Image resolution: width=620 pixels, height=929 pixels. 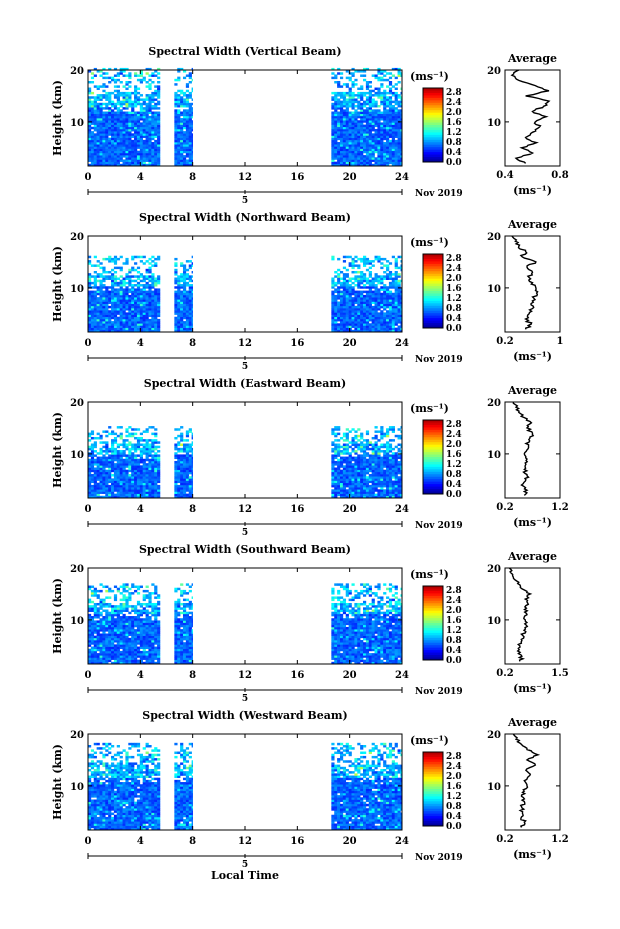 What do you see at coordinates (433, 149) in the screenshot?
I see `colorbar-segment` at bounding box center [433, 149].